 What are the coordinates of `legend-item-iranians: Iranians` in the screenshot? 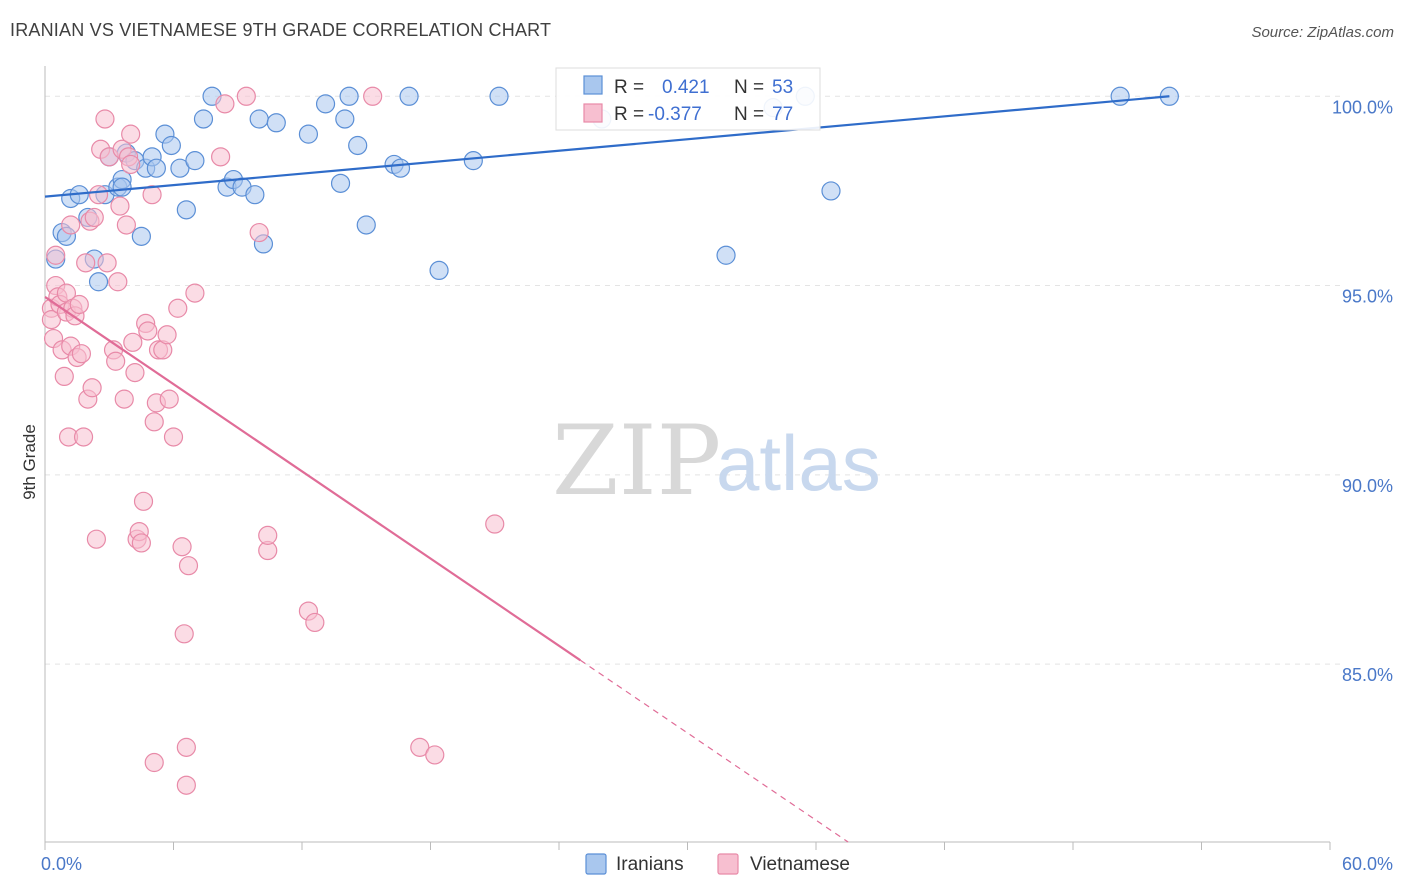 It's located at (650, 864).